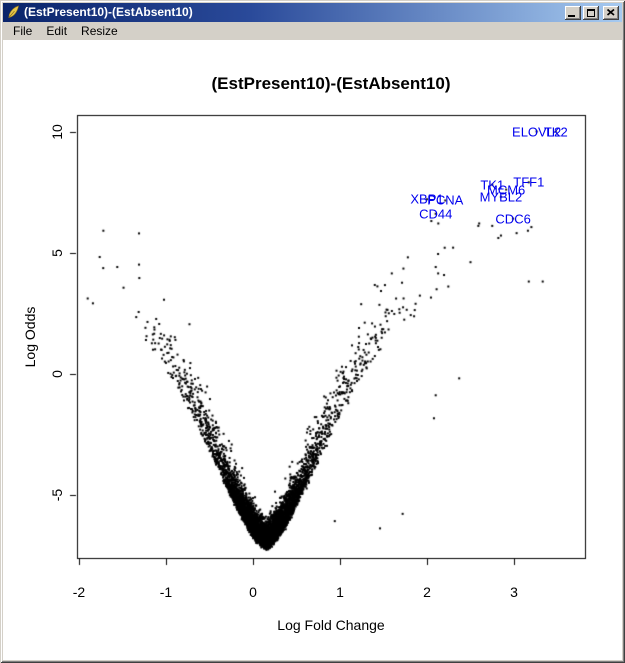 This screenshot has width=625, height=663. What do you see at coordinates (436, 214) in the screenshot?
I see `gene-label-cd44: CD44` at bounding box center [436, 214].